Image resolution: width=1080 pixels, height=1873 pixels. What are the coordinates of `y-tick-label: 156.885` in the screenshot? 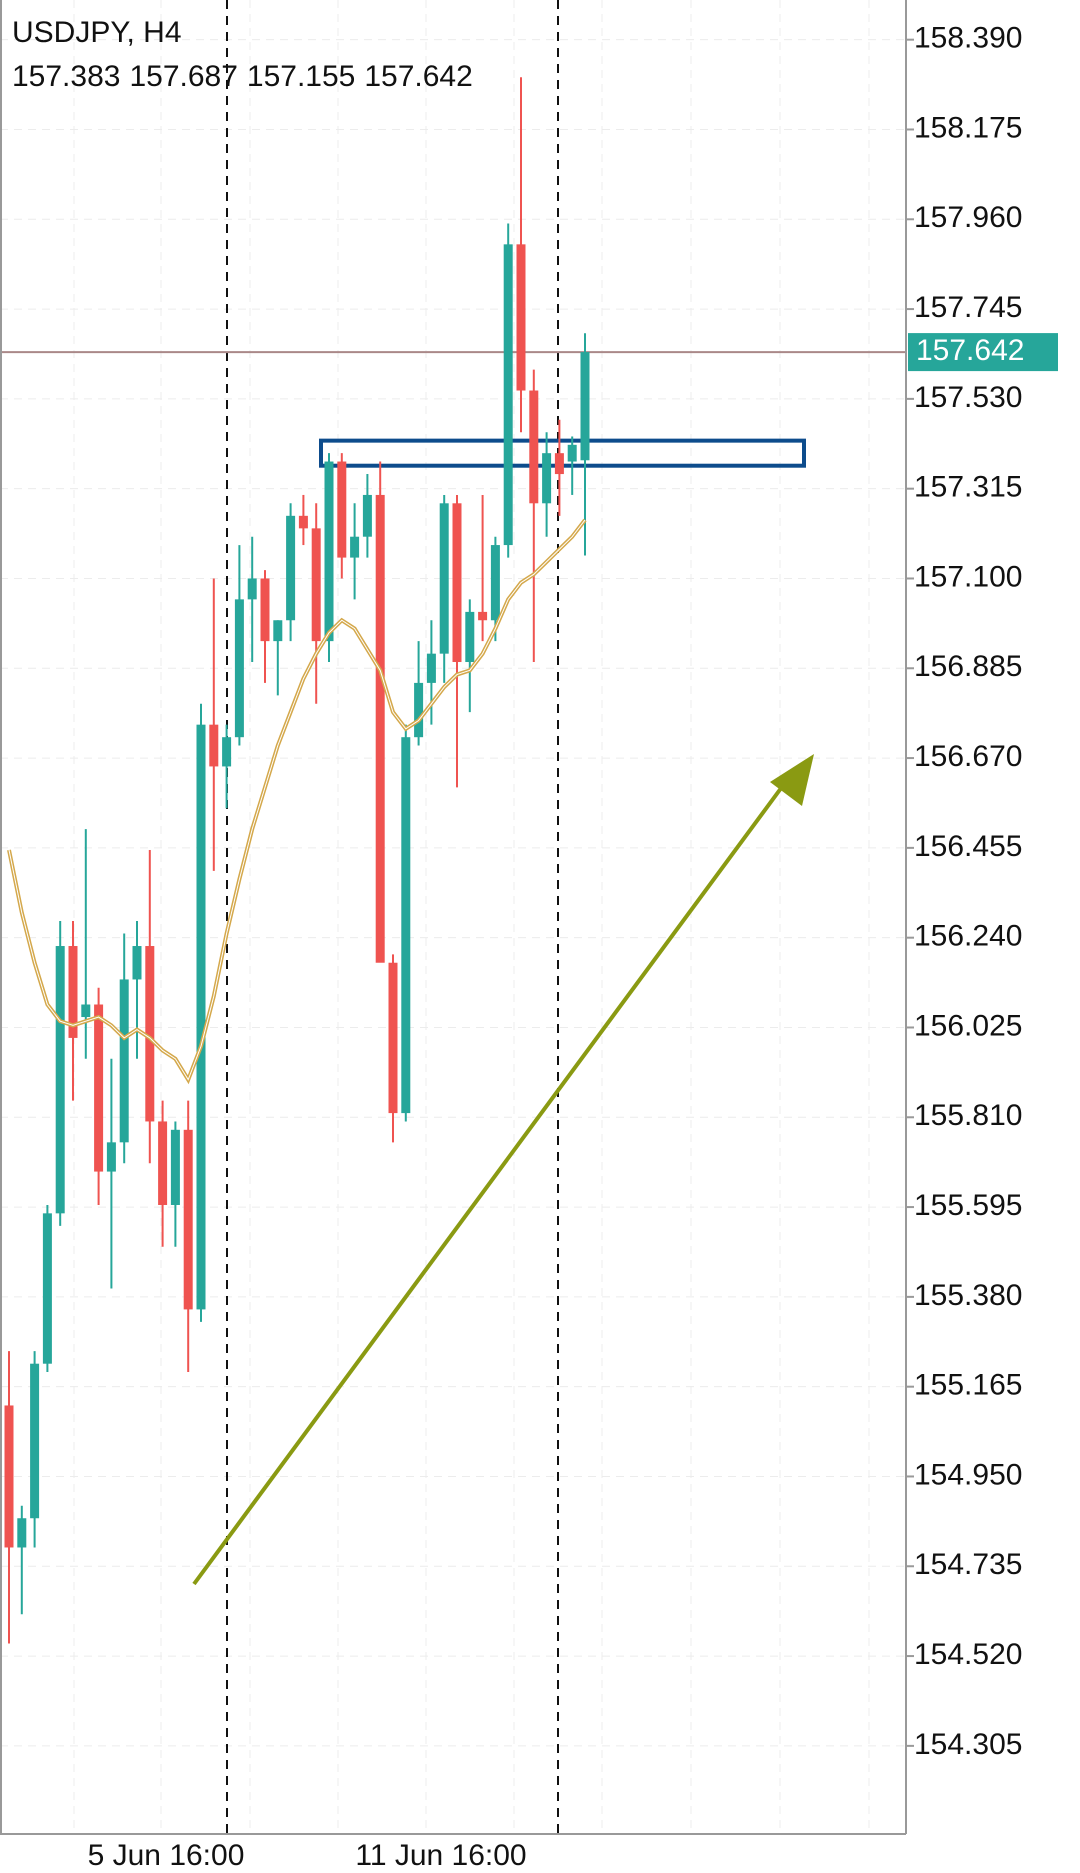 It's located at (968, 666).